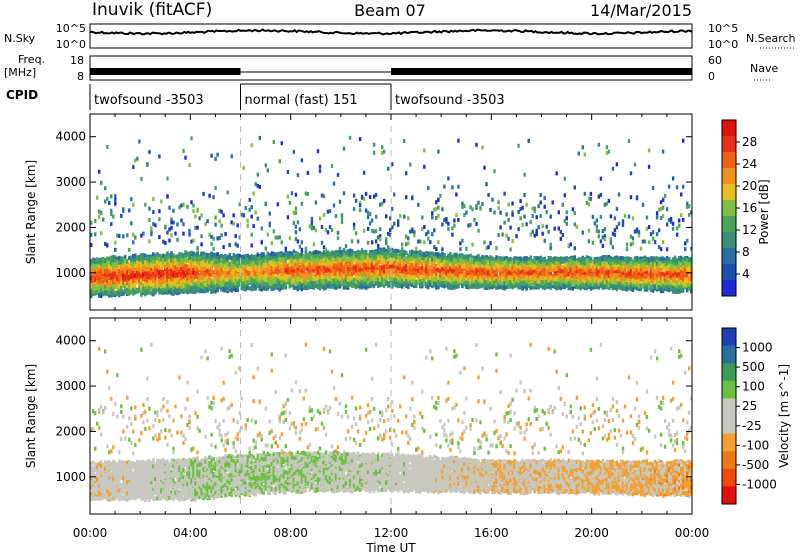 The image size is (800, 554). I want to click on date-title: 14/Mar/2015, so click(641, 10).